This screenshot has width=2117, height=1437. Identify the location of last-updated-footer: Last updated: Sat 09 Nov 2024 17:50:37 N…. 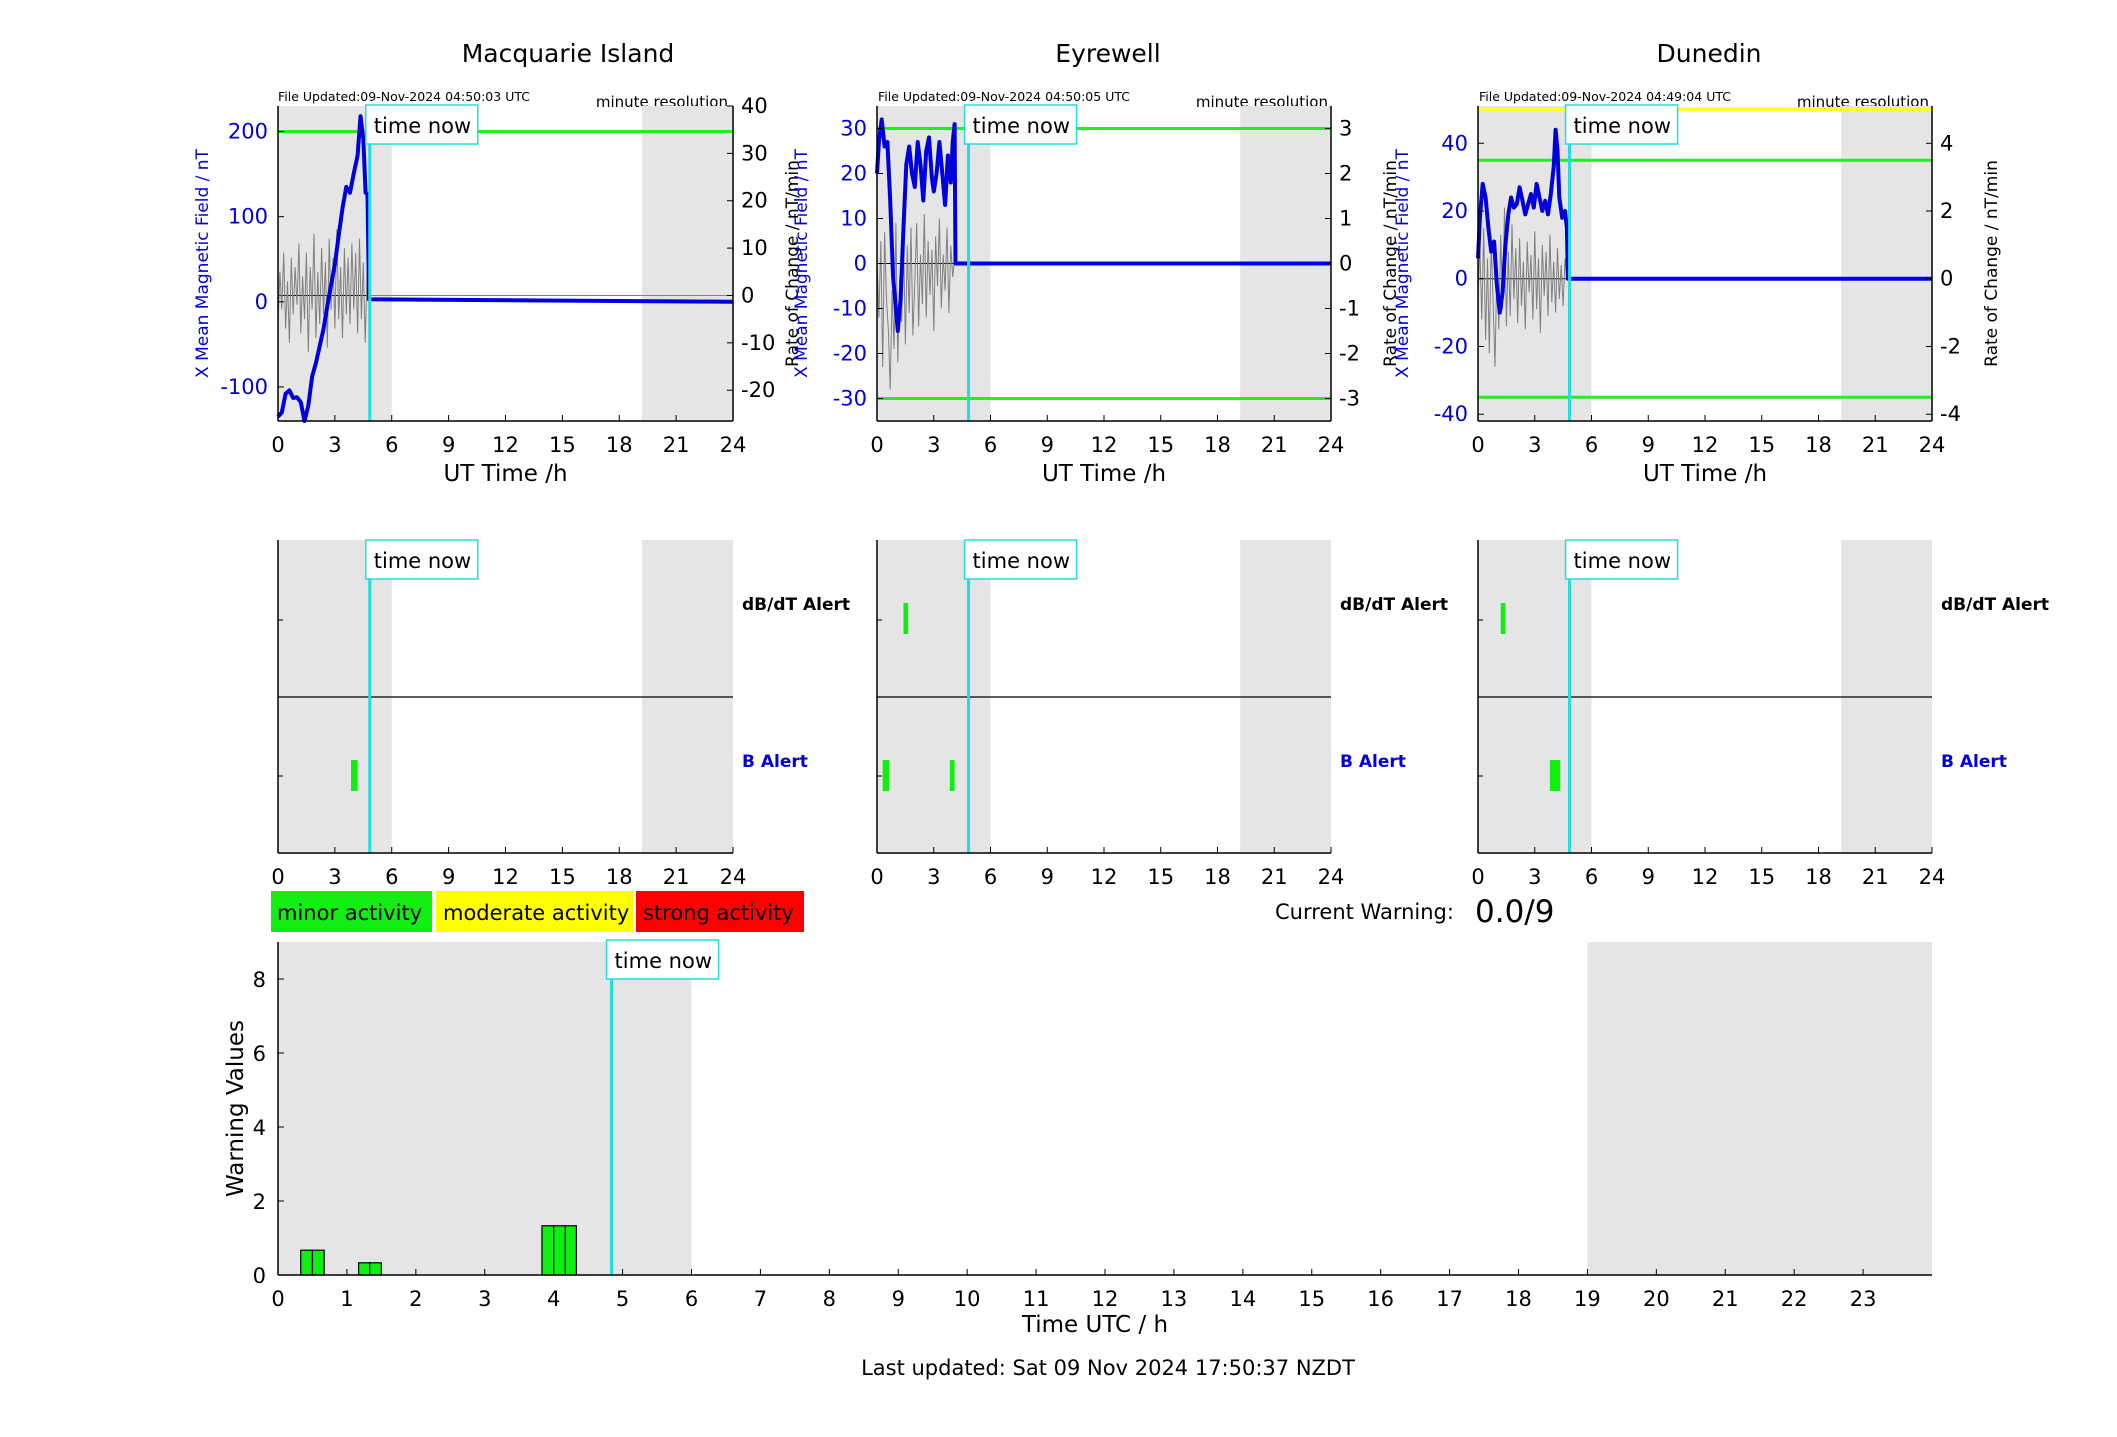
(1108, 1368).